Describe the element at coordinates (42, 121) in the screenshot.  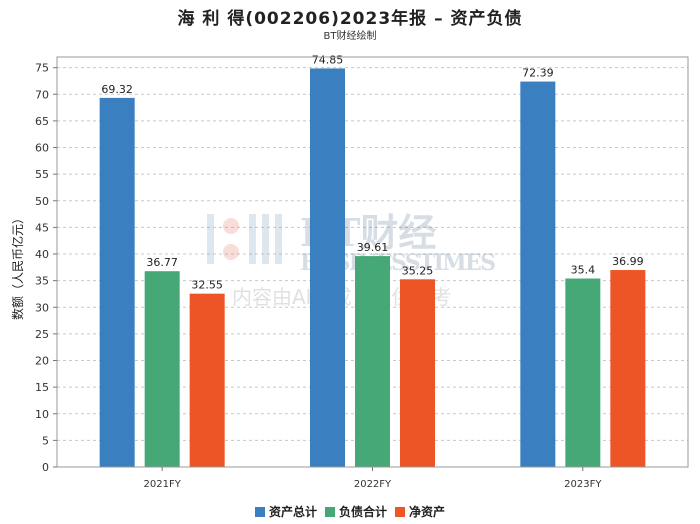
I see `y-tick-label: 65` at that location.